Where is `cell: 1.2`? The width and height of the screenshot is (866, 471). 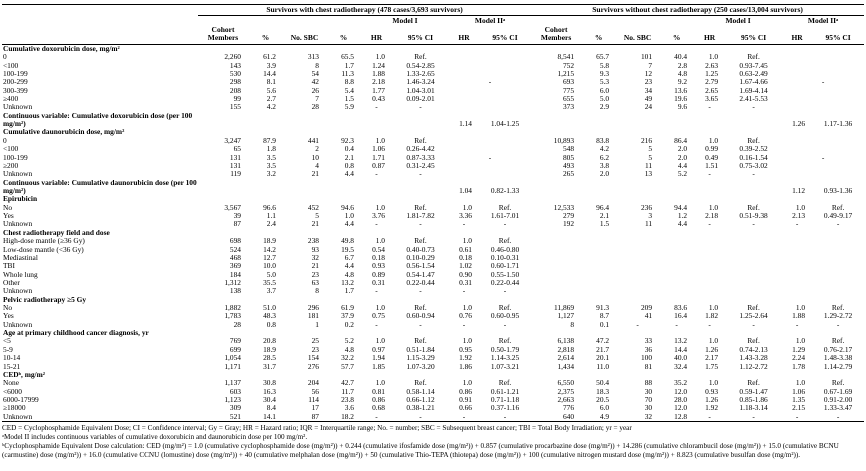
cell: 1.2 is located at coordinates (682, 216).